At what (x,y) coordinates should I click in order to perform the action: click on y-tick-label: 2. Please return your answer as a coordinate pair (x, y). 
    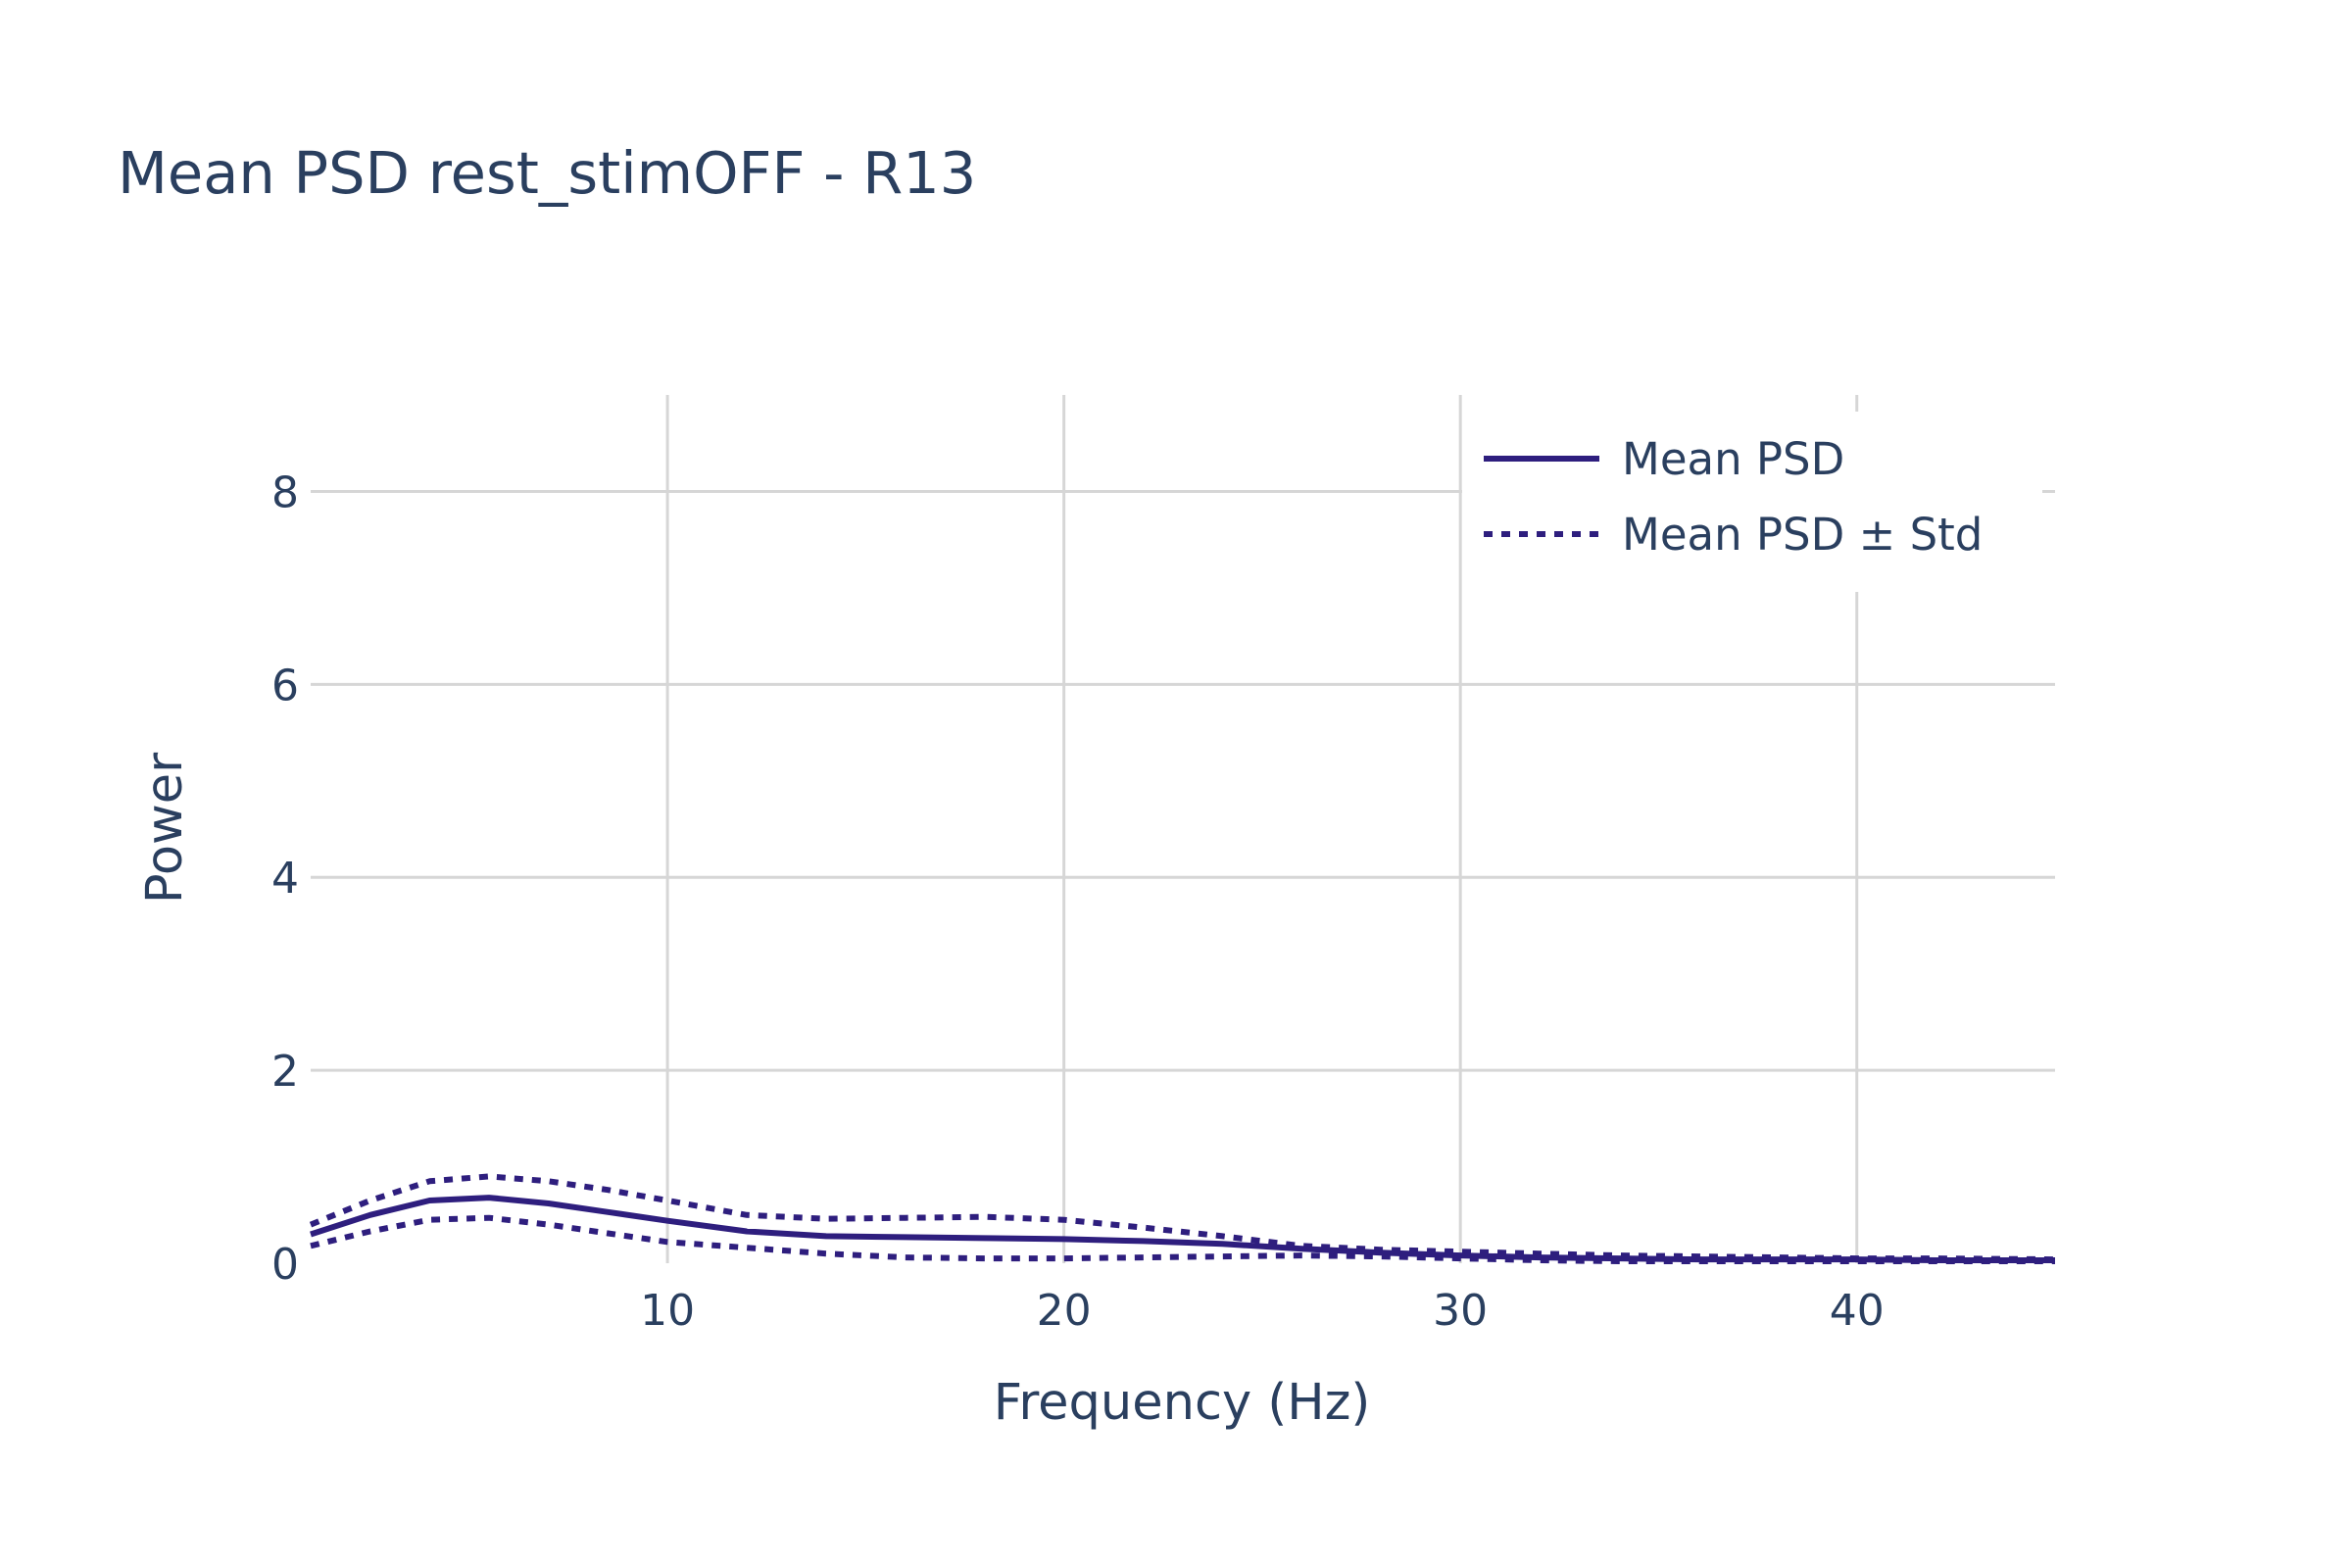
    Looking at the image, I should click on (285, 1072).